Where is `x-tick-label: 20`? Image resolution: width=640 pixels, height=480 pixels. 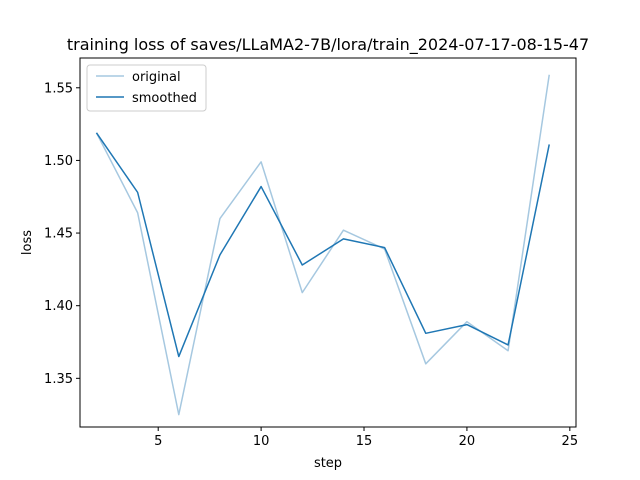 x-tick-label: 20 is located at coordinates (467, 441).